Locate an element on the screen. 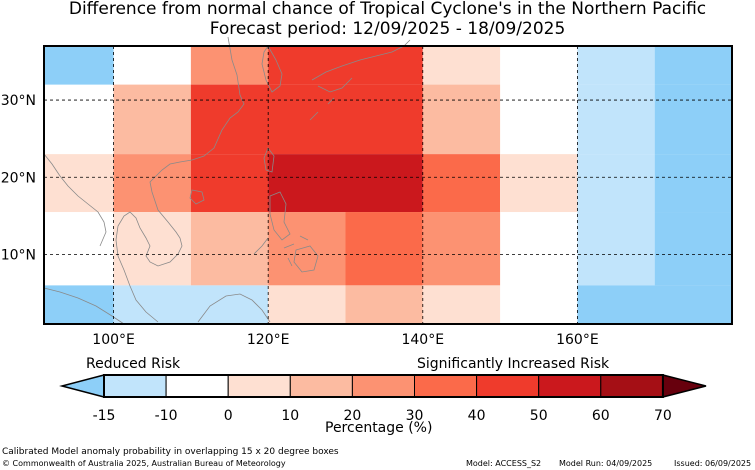 This screenshot has height=470, width=755. coastline-taiwan is located at coordinates (269, 160).